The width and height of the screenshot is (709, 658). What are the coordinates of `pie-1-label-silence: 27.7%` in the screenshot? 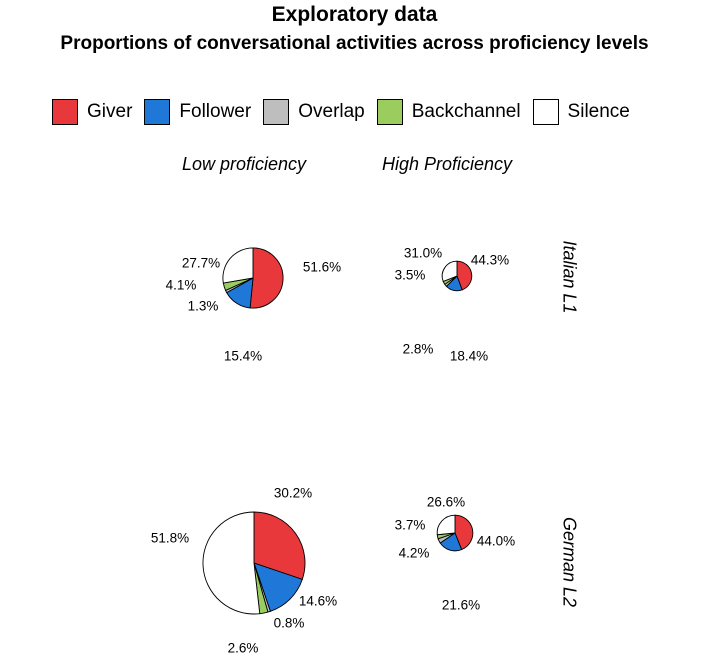 It's located at (201, 263).